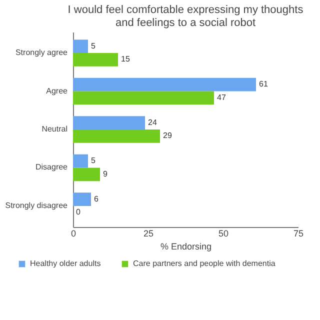  Describe the element at coordinates (186, 247) in the screenshot. I see `x-axis-title: % Endorsing` at that location.